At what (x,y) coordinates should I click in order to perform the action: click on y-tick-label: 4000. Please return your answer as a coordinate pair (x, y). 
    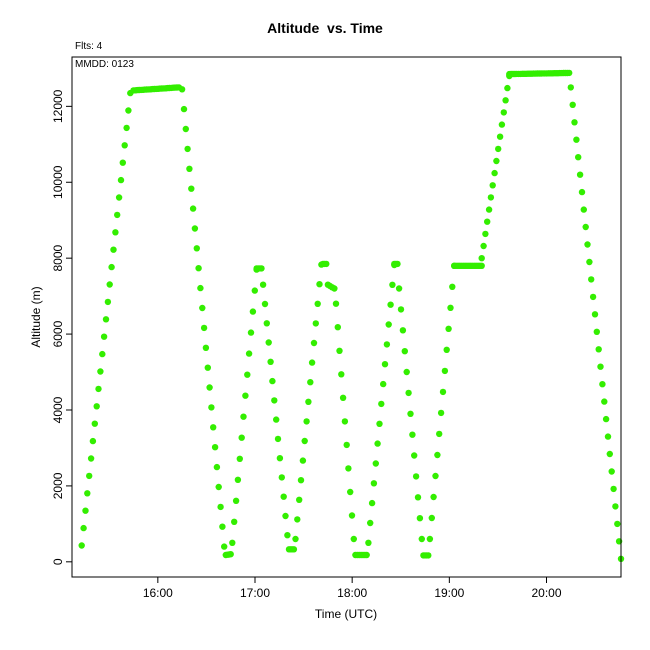
    Looking at the image, I should click on (58, 409).